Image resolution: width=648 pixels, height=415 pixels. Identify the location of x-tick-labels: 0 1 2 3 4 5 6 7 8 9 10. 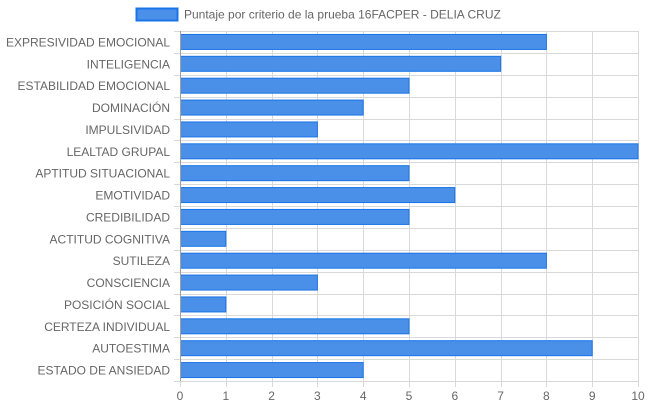
(411, 396).